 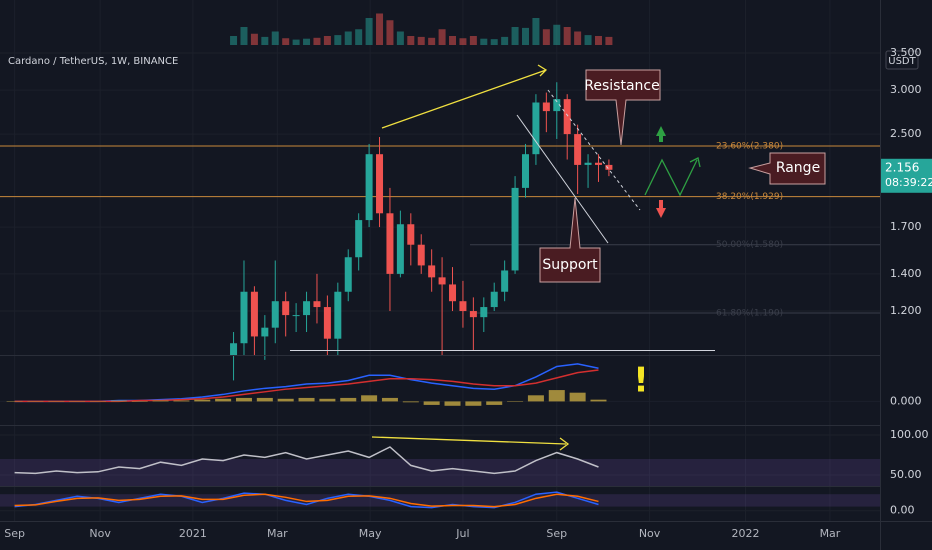 I want to click on annotation: !, so click(x=641, y=381).